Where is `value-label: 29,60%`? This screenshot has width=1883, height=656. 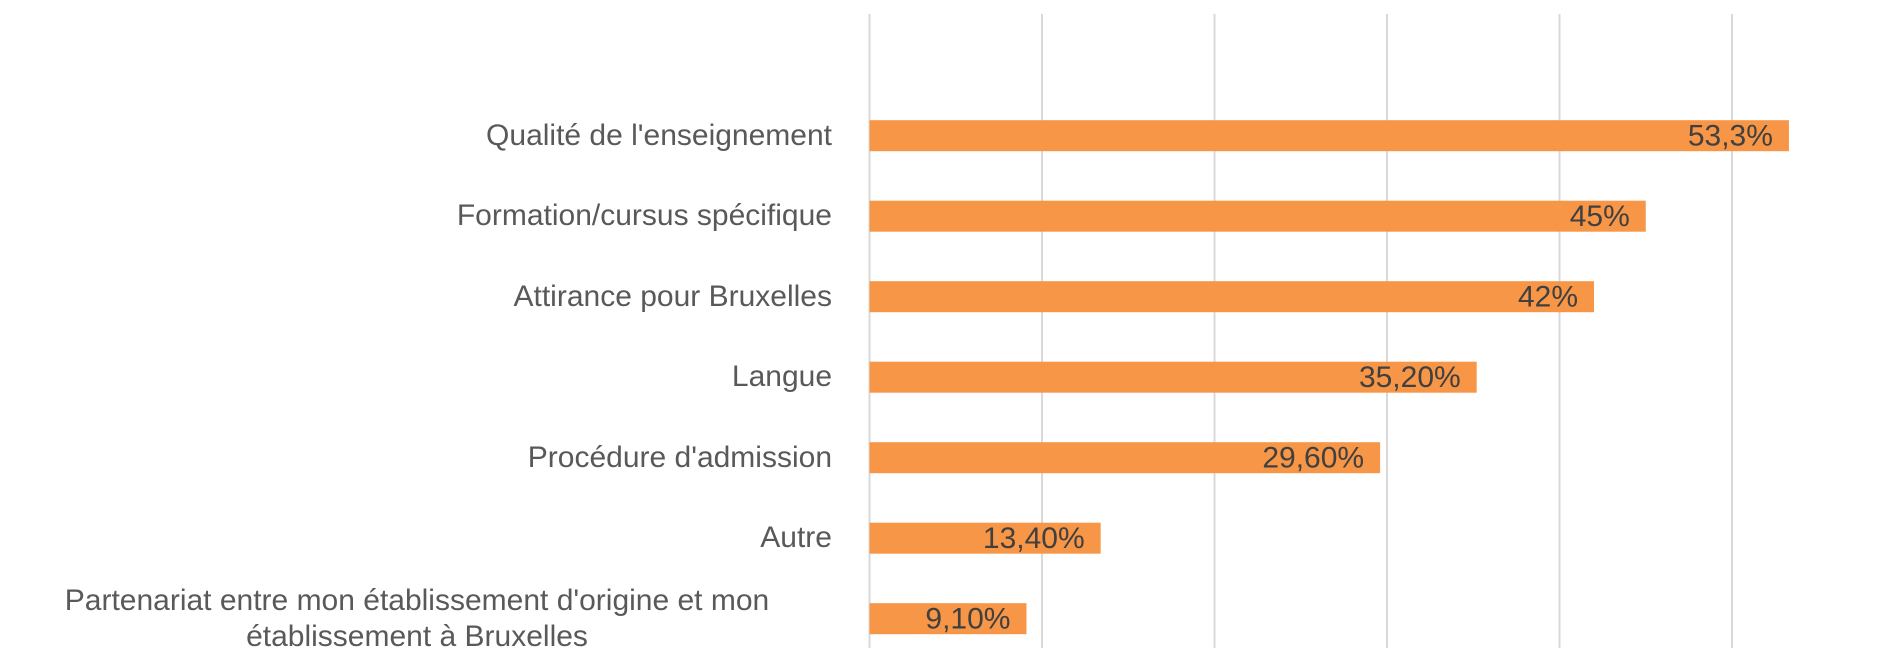
value-label: 29,60% is located at coordinates (1313, 458).